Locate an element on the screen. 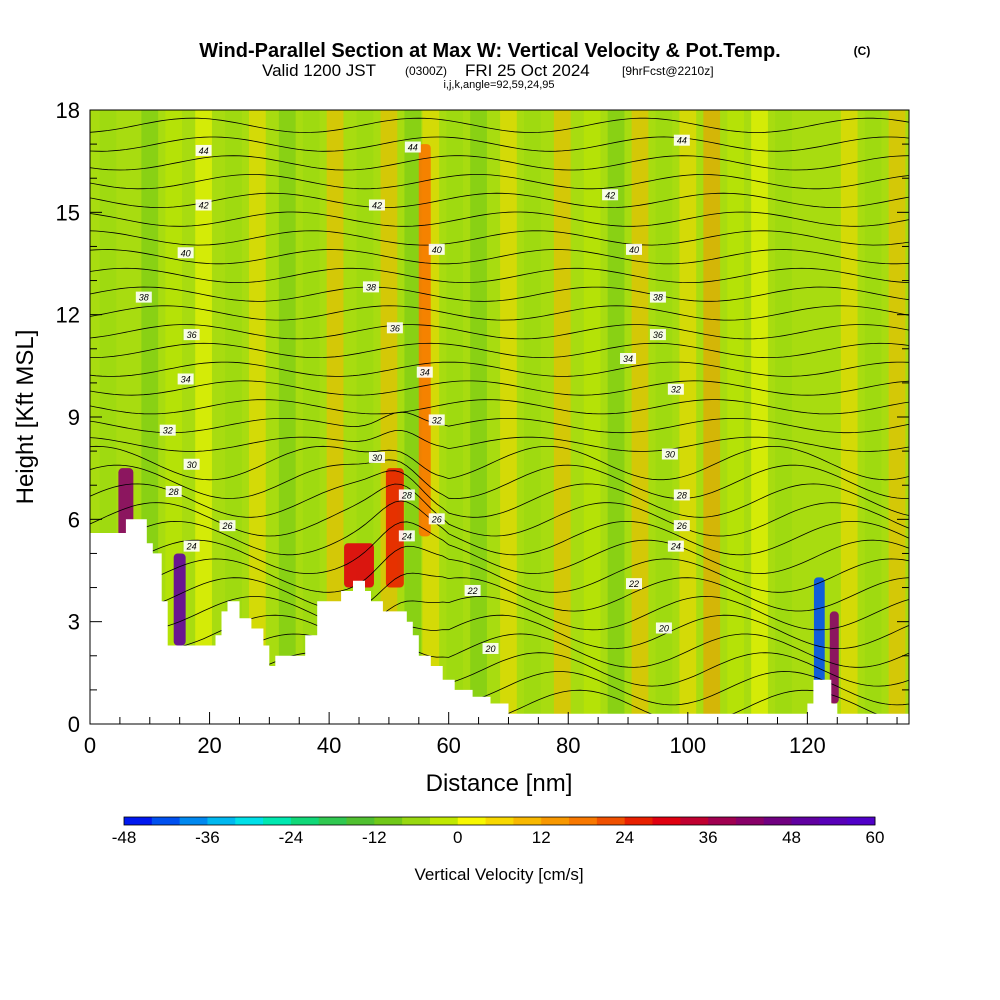 The width and height of the screenshot is (1000, 1000). theta-contour-label: 30 is located at coordinates (191, 464).